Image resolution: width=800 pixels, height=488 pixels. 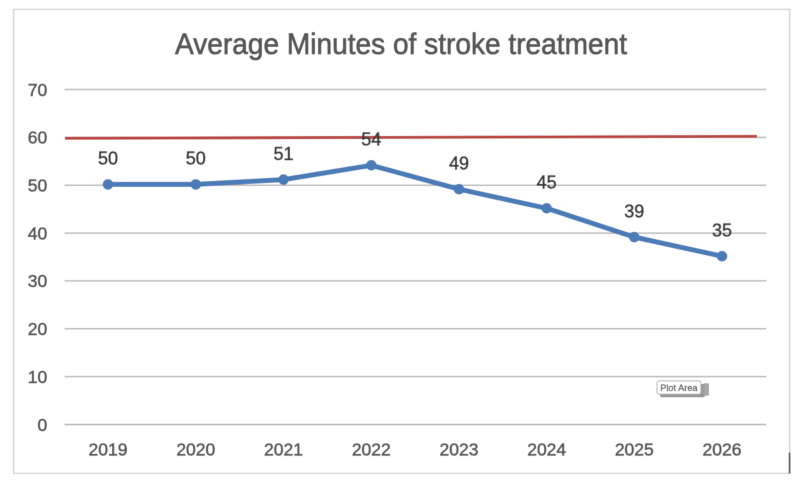 What do you see at coordinates (634, 211) in the screenshot?
I see `svg-text: 39` at bounding box center [634, 211].